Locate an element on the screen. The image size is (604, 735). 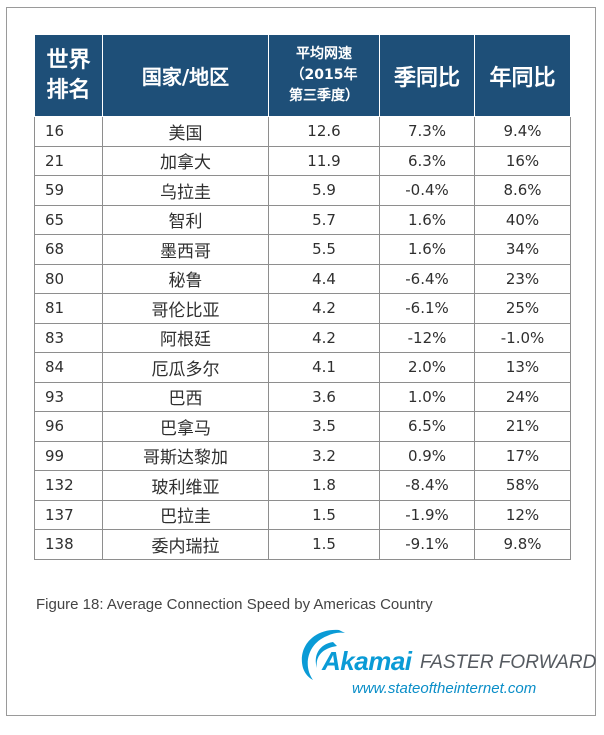
cell-speed: 1.8 is located at coordinates (324, 485).